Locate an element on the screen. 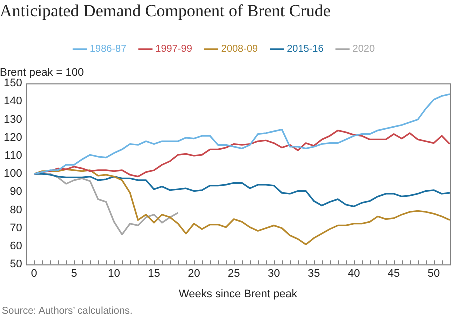 This screenshot has height=325, width=460. y-tick-label: 120 is located at coordinates (13, 138).